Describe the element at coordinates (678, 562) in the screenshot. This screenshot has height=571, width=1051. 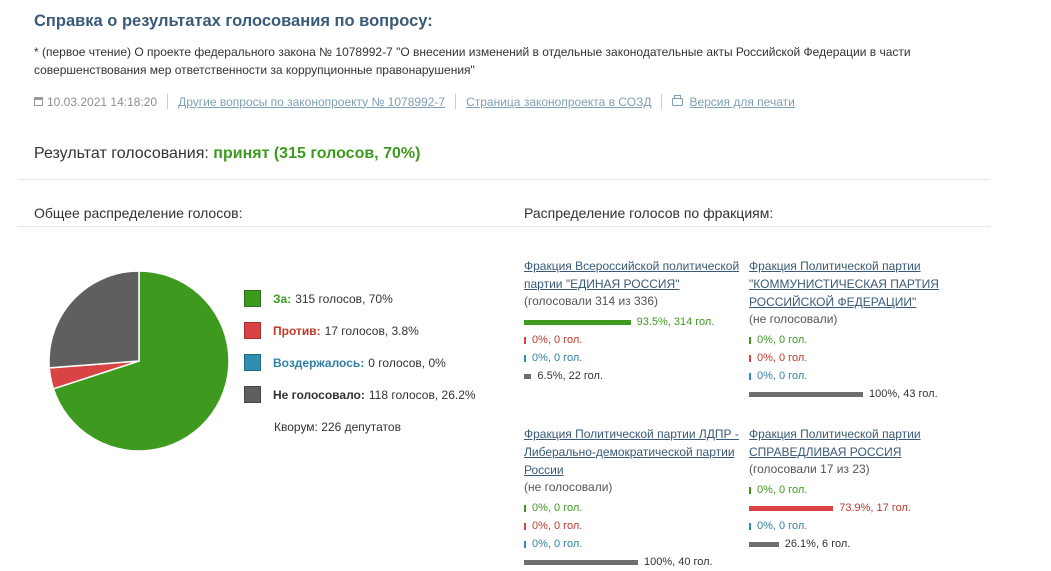
I see `faction-novote-value: 100%, 40 гол.` at that location.